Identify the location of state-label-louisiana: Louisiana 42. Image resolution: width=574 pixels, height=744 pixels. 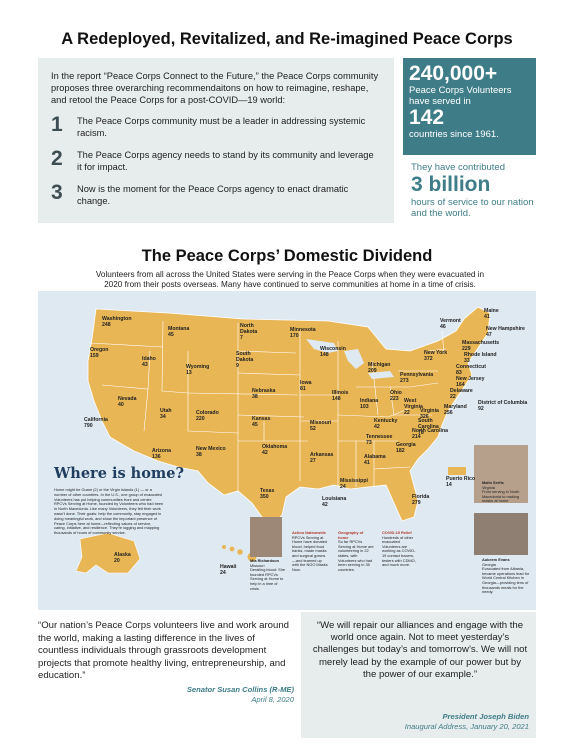
(334, 502).